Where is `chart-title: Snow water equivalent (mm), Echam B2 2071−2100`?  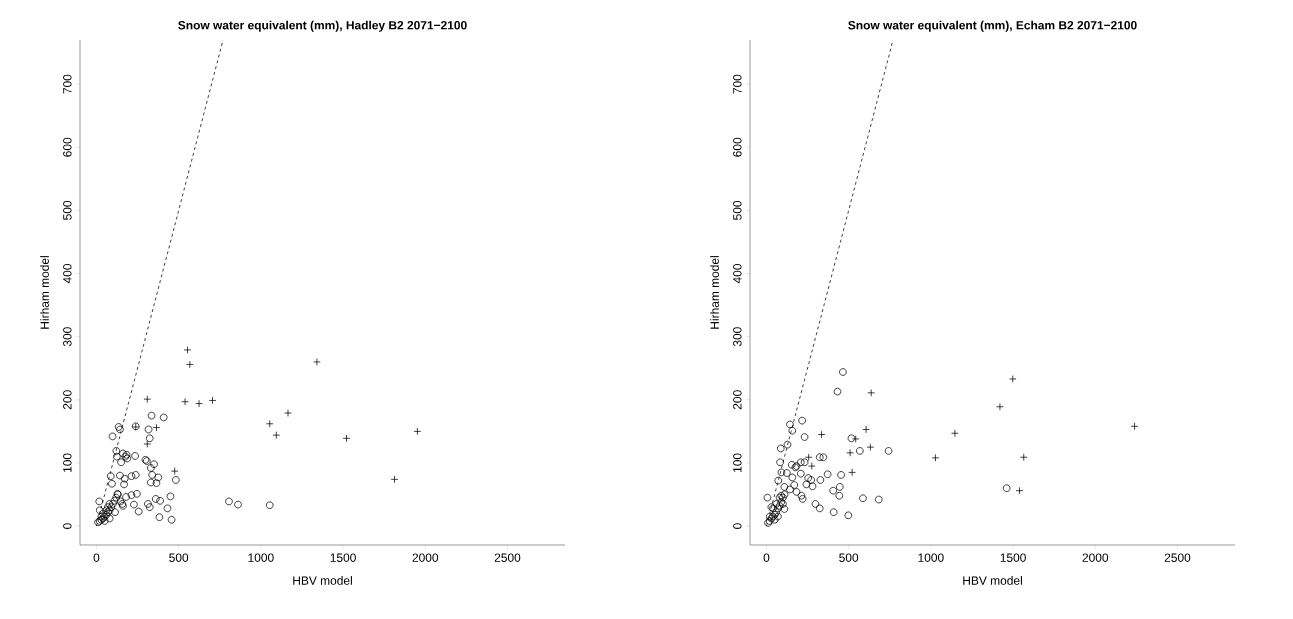 chart-title: Snow water equivalent (mm), Echam B2 2071−2100 is located at coordinates (992, 26).